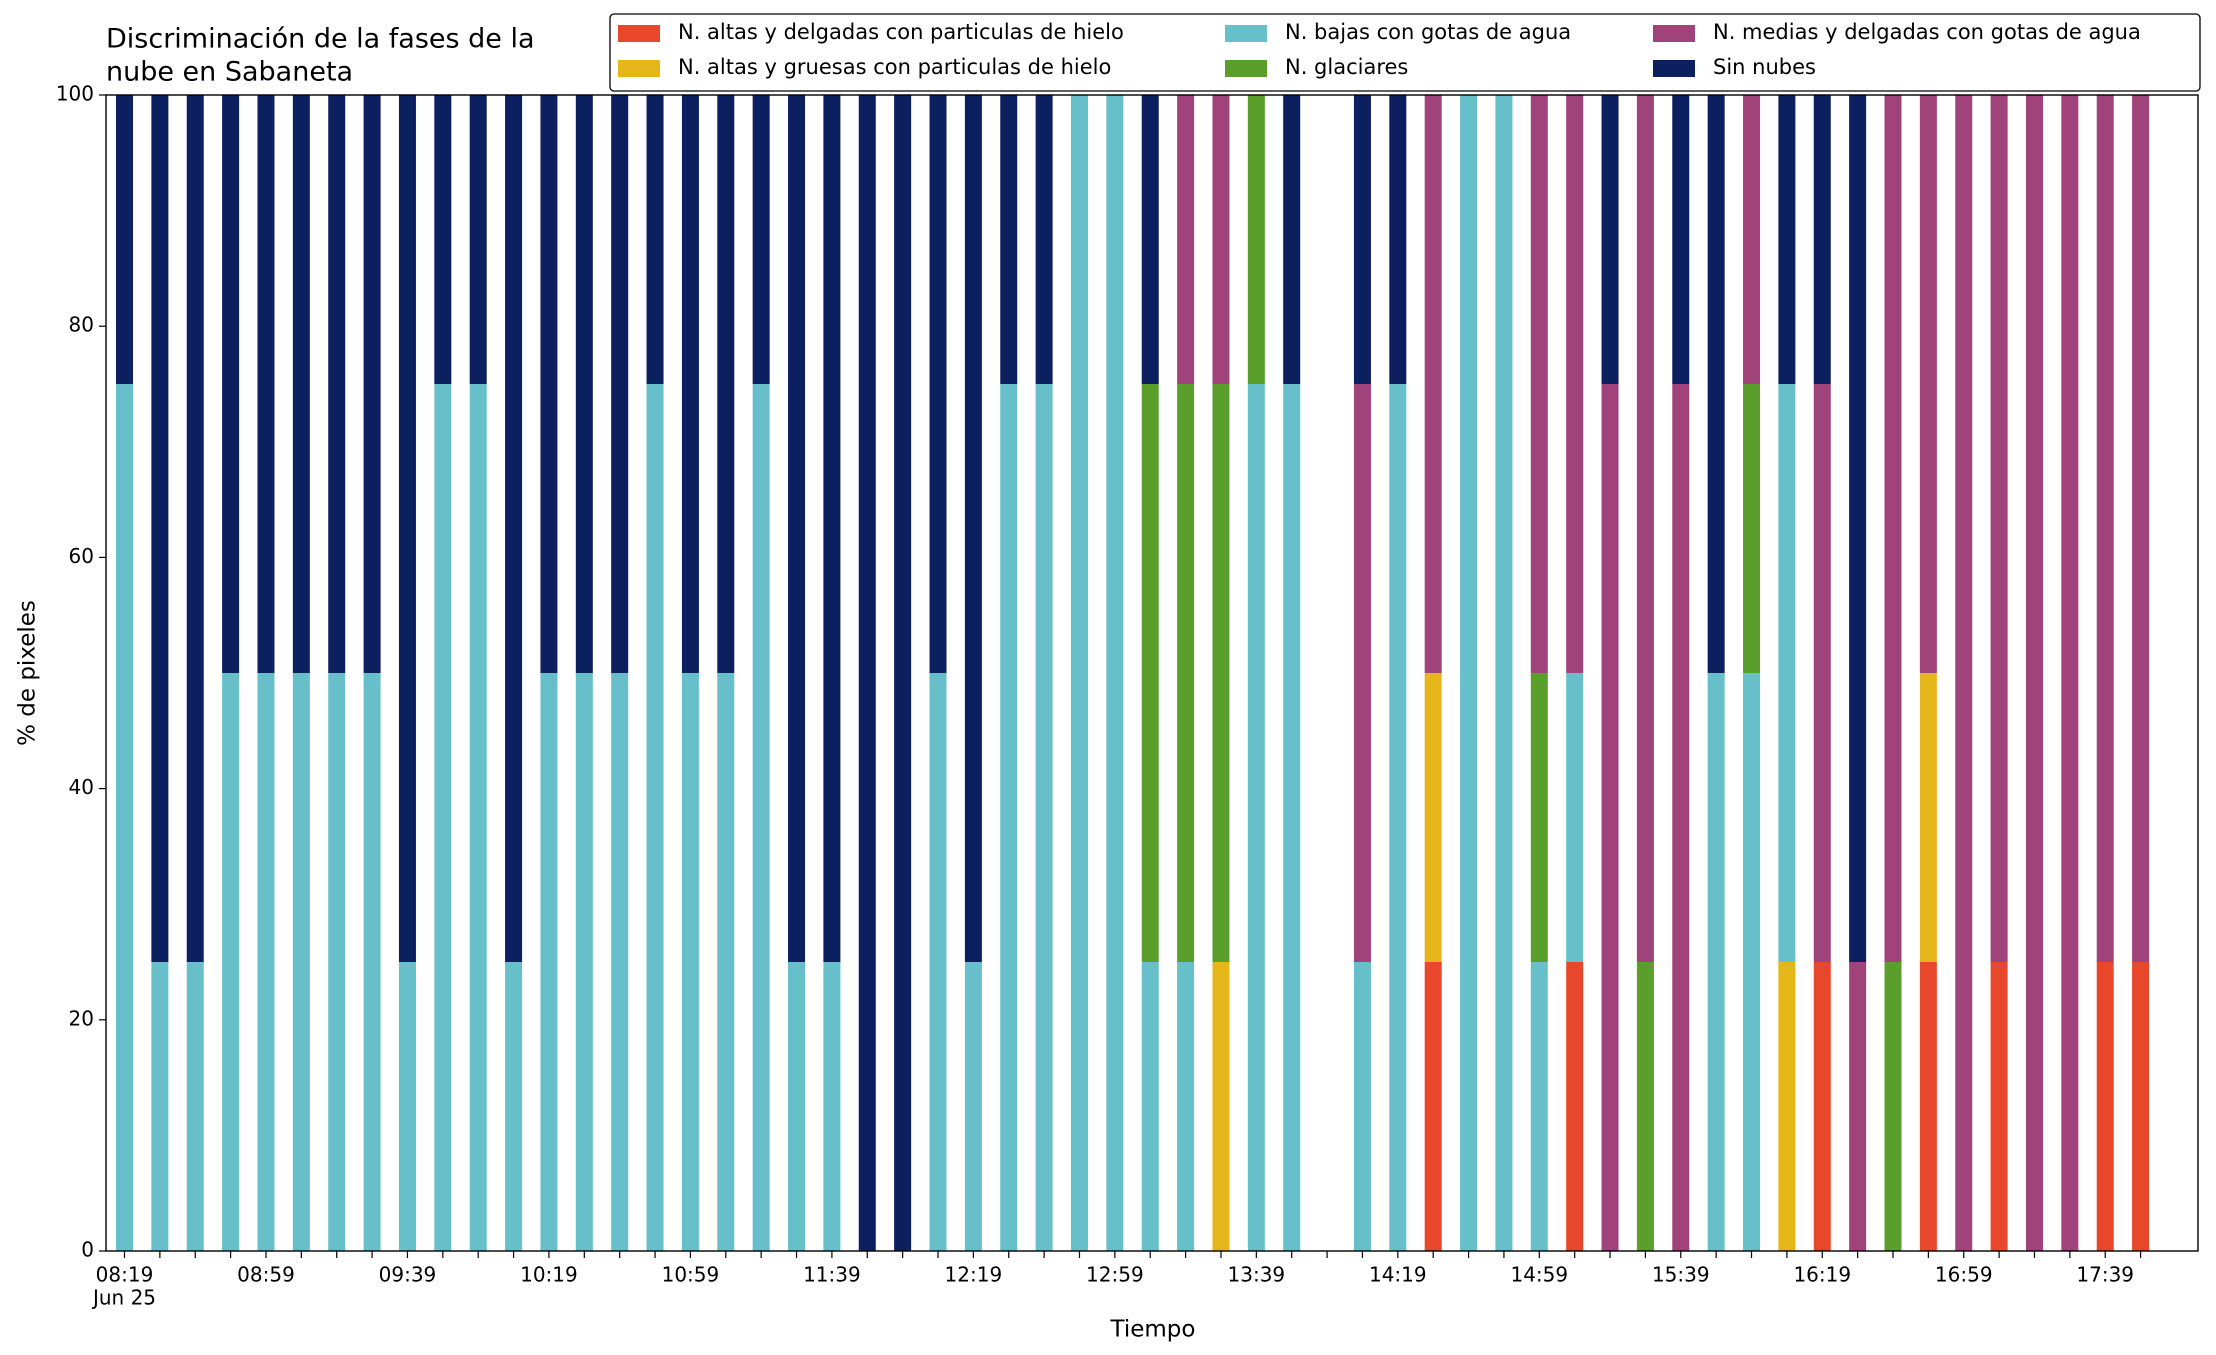 The width and height of the screenshot is (2216, 1355). Describe the element at coordinates (408, 1275) in the screenshot. I see `x-tick-label: 09:39` at that location.